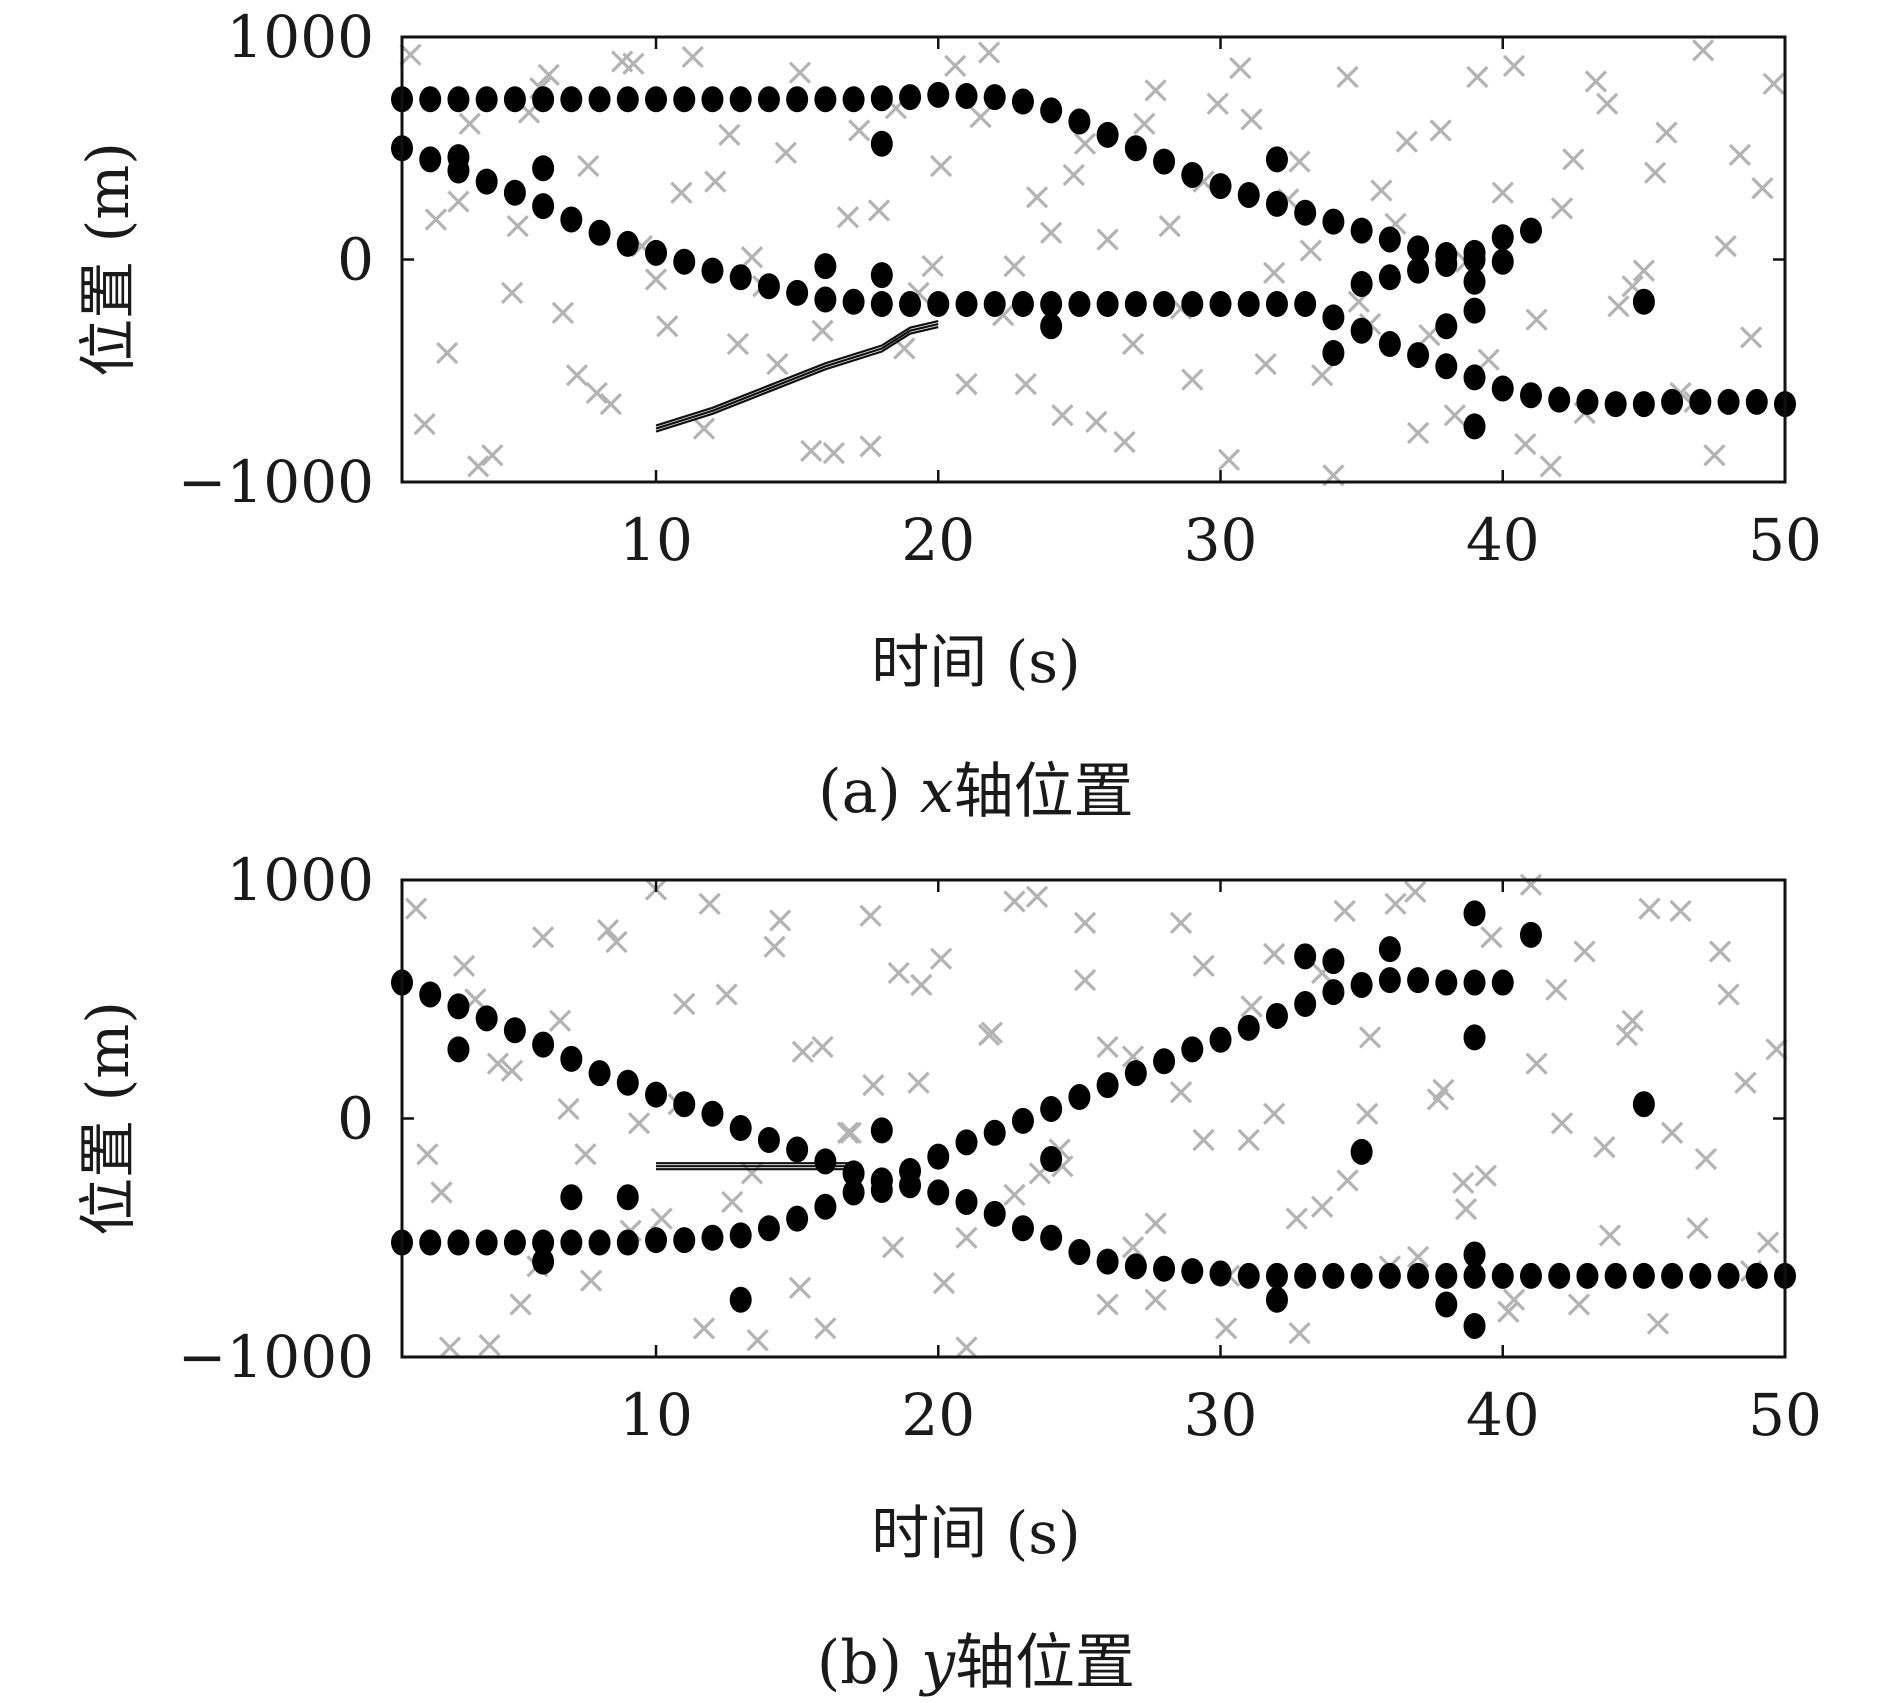 The width and height of the screenshot is (1890, 1703). What do you see at coordinates (976, 1663) in the screenshot?
I see `panel-caption: (b) y轴位置` at bounding box center [976, 1663].